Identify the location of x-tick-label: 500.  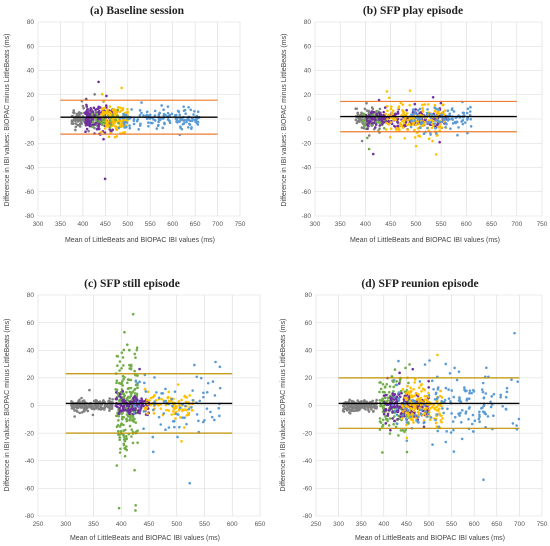
(127, 224).